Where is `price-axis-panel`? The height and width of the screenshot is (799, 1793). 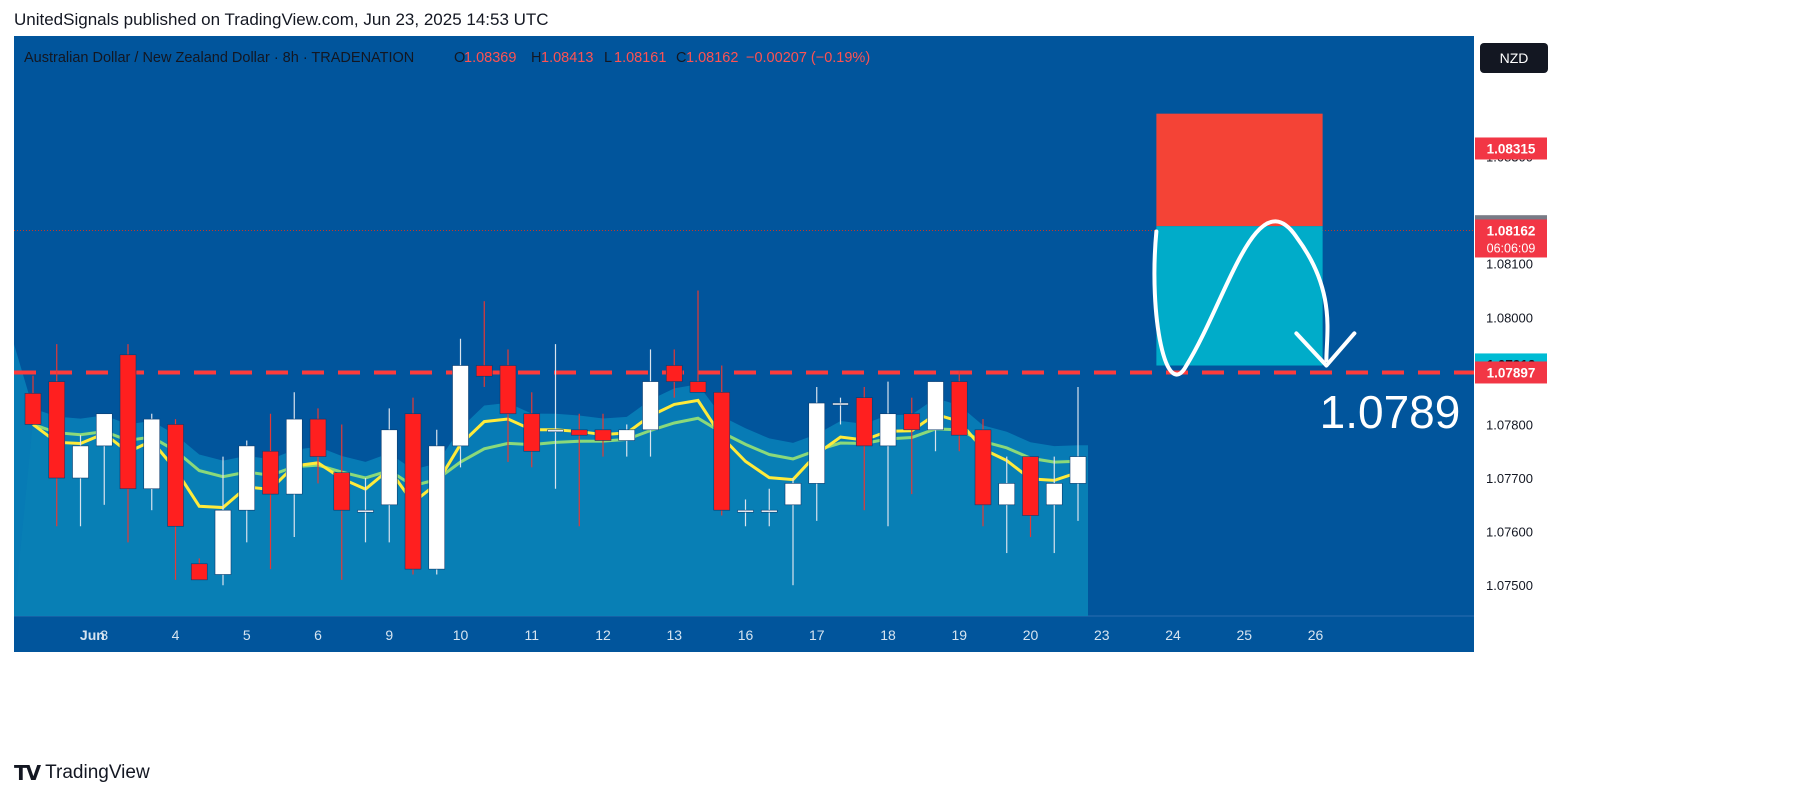
price-axis-panel is located at coordinates (1515, 344).